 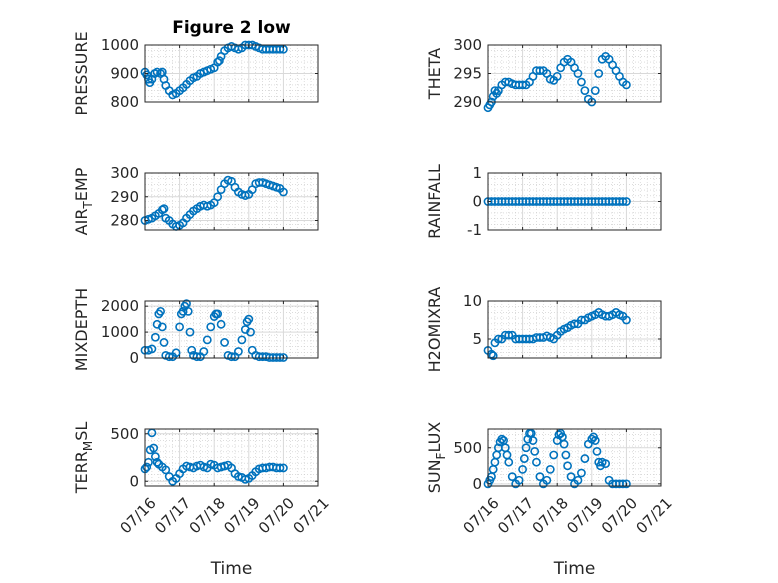 What do you see at coordinates (83, 201) in the screenshot?
I see `y-axis-label: AIRTEMP` at bounding box center [83, 201].